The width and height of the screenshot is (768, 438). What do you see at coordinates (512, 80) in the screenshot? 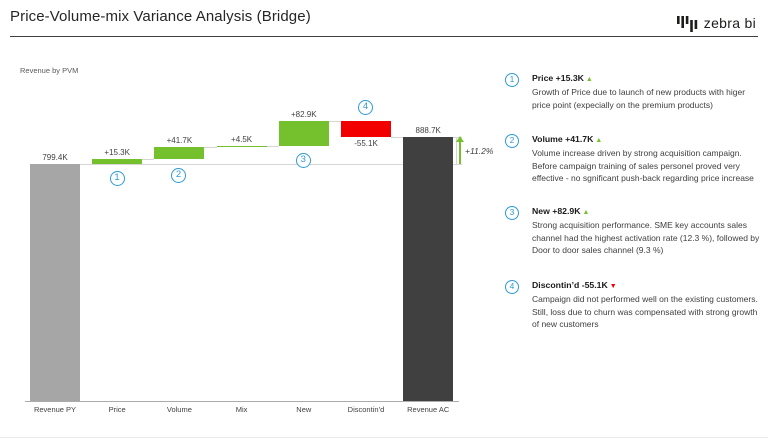
I see `annotation-marker-1: 1` at bounding box center [512, 80].